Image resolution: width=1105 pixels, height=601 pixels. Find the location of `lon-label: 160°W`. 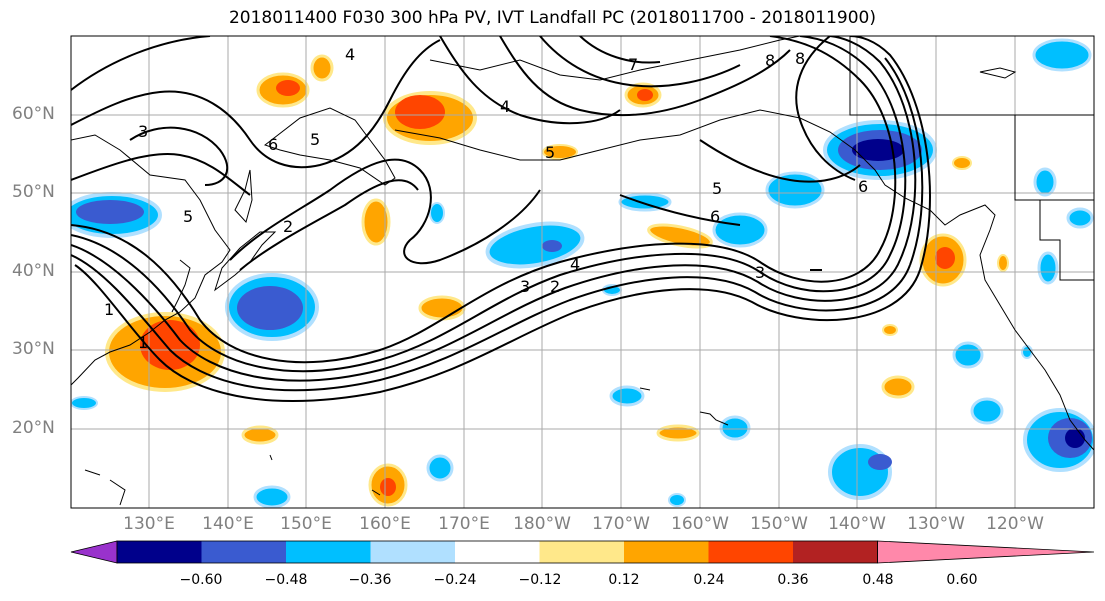

lon-label: 160°W is located at coordinates (700, 524).